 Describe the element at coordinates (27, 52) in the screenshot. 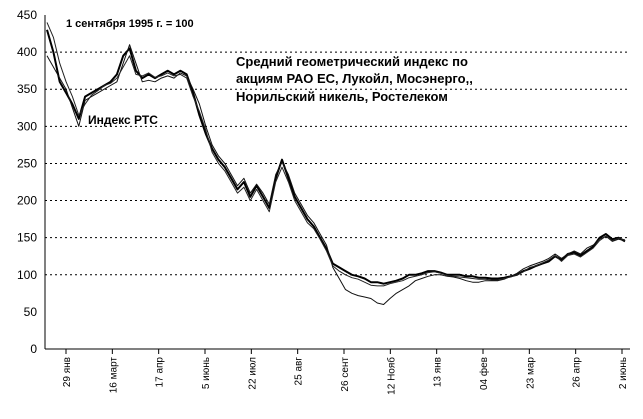

I see `y-tick-label: 400` at that location.